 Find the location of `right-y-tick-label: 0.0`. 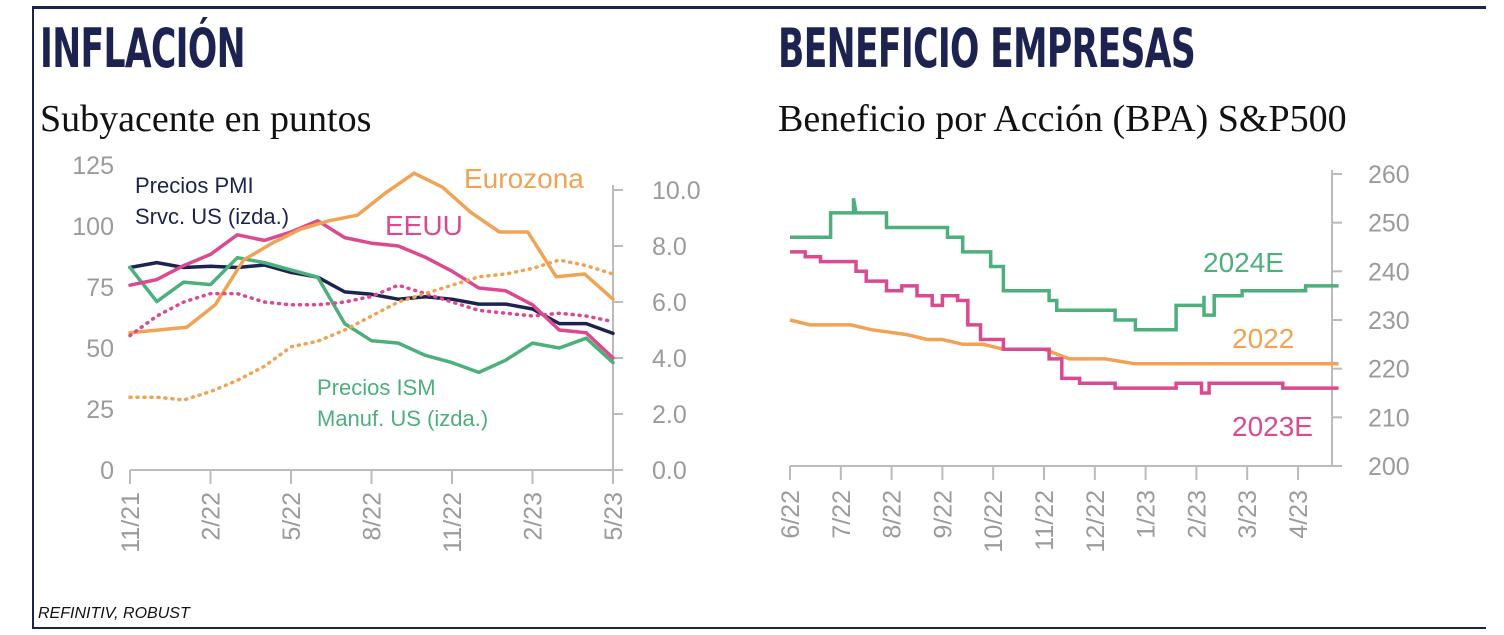

right-y-tick-label: 0.0 is located at coordinates (669, 471).